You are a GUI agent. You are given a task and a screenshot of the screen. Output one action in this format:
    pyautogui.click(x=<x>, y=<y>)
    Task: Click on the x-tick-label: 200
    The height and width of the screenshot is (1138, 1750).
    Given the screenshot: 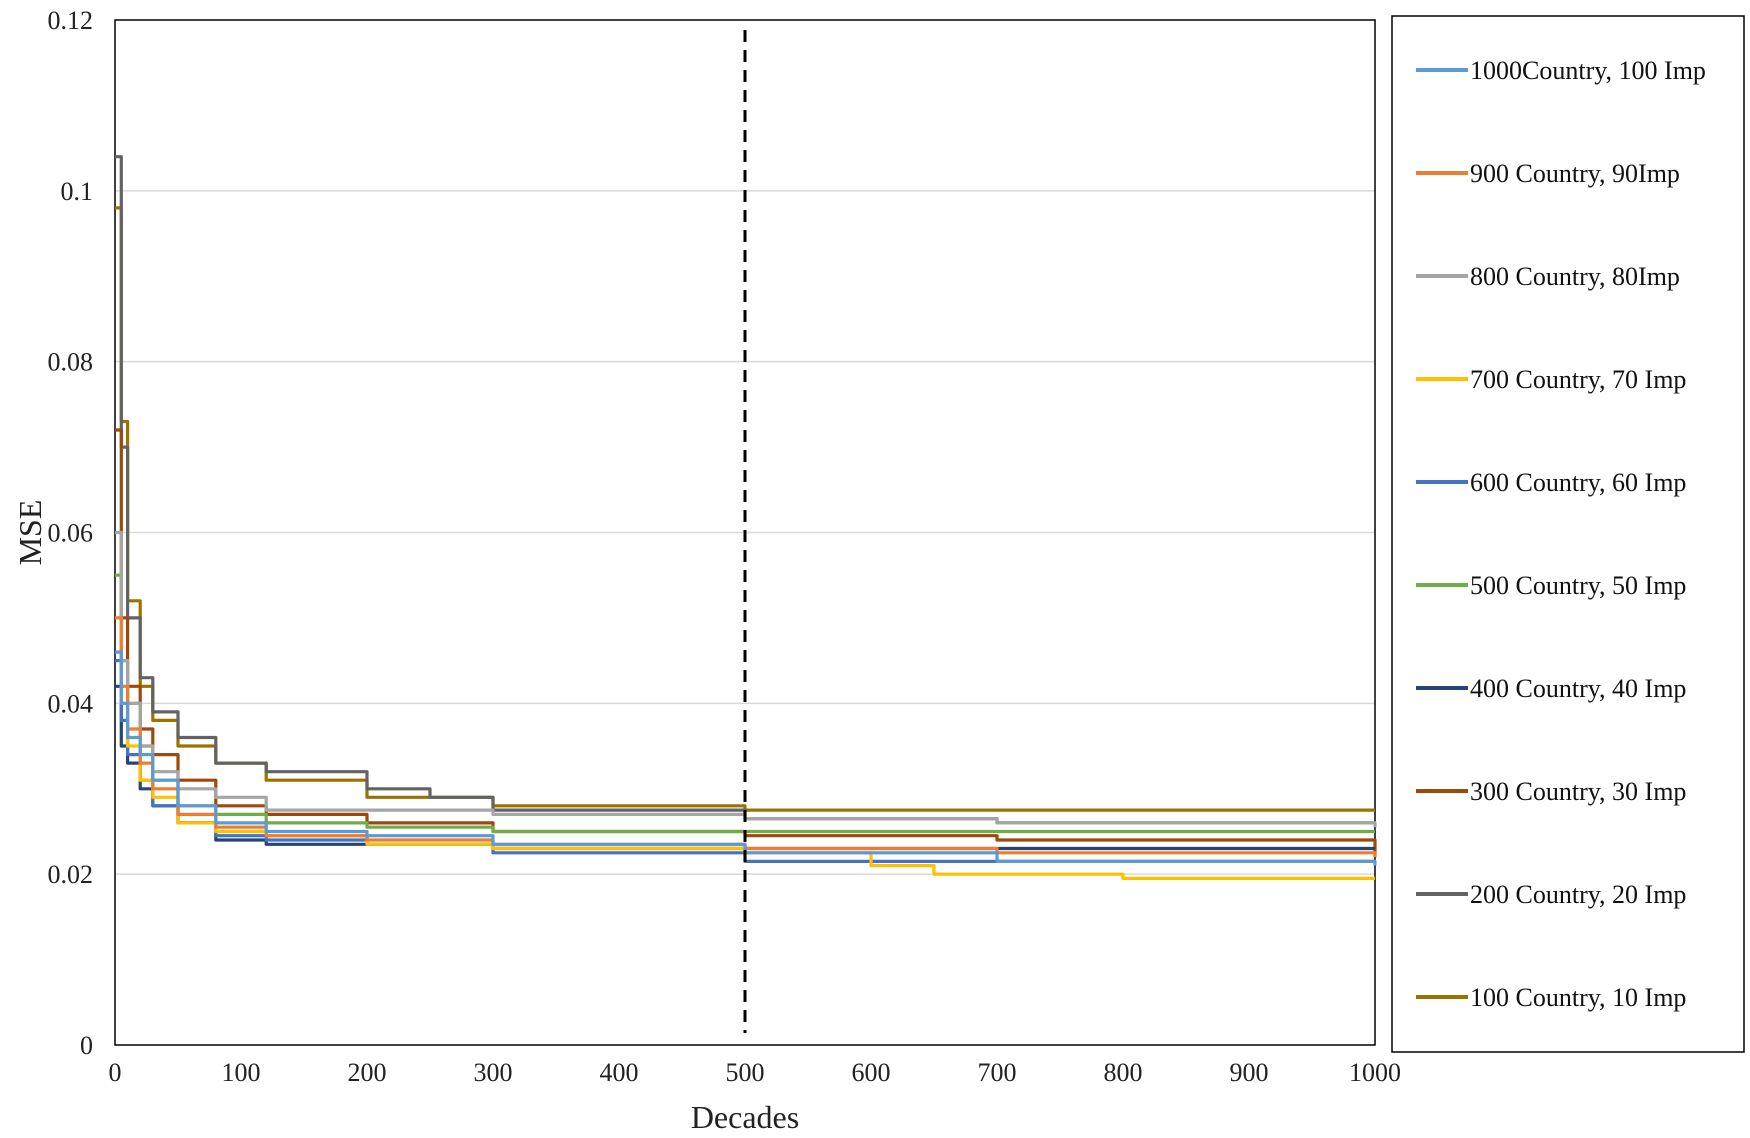 What is the action you would take?
    pyautogui.click(x=367, y=1072)
    